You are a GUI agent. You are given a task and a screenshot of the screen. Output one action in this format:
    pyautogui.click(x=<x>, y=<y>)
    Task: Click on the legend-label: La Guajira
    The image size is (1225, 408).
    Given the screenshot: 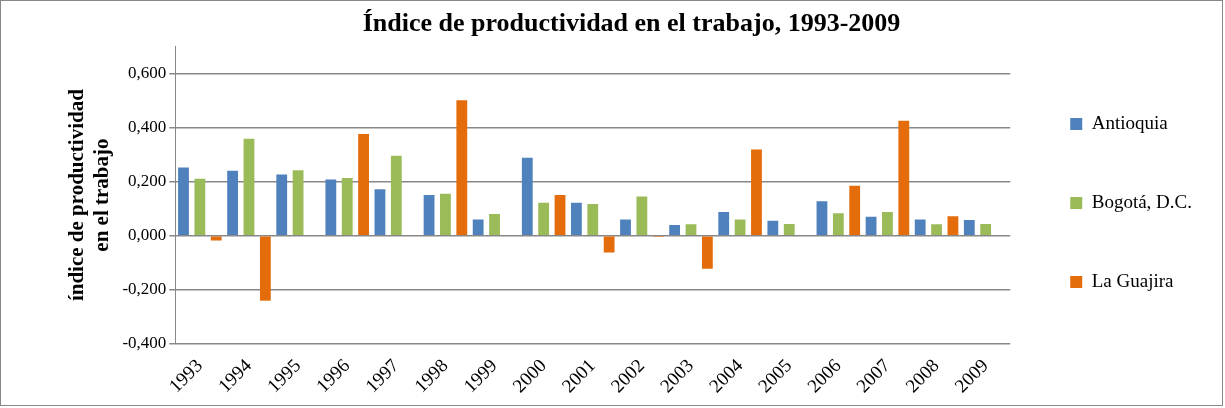 What is the action you would take?
    pyautogui.click(x=1133, y=280)
    